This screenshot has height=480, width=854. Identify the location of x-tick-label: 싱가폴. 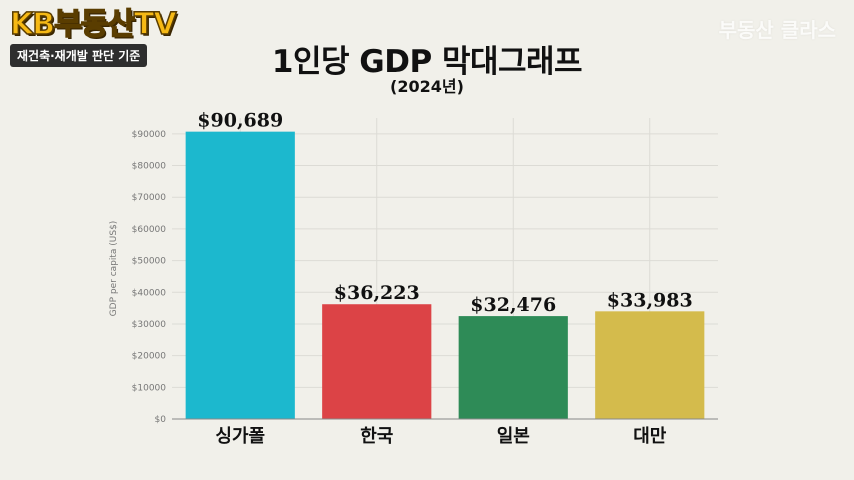
(240, 436).